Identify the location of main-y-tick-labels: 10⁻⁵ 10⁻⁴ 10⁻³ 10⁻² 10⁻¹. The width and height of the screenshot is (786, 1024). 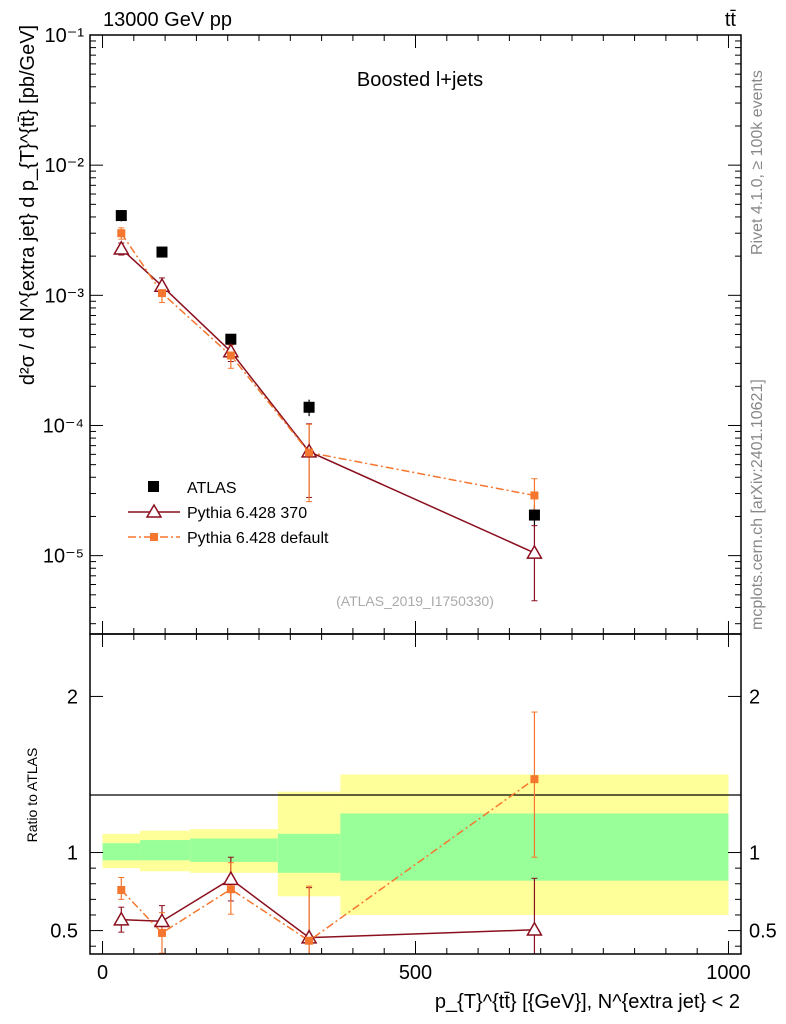
(64, 296).